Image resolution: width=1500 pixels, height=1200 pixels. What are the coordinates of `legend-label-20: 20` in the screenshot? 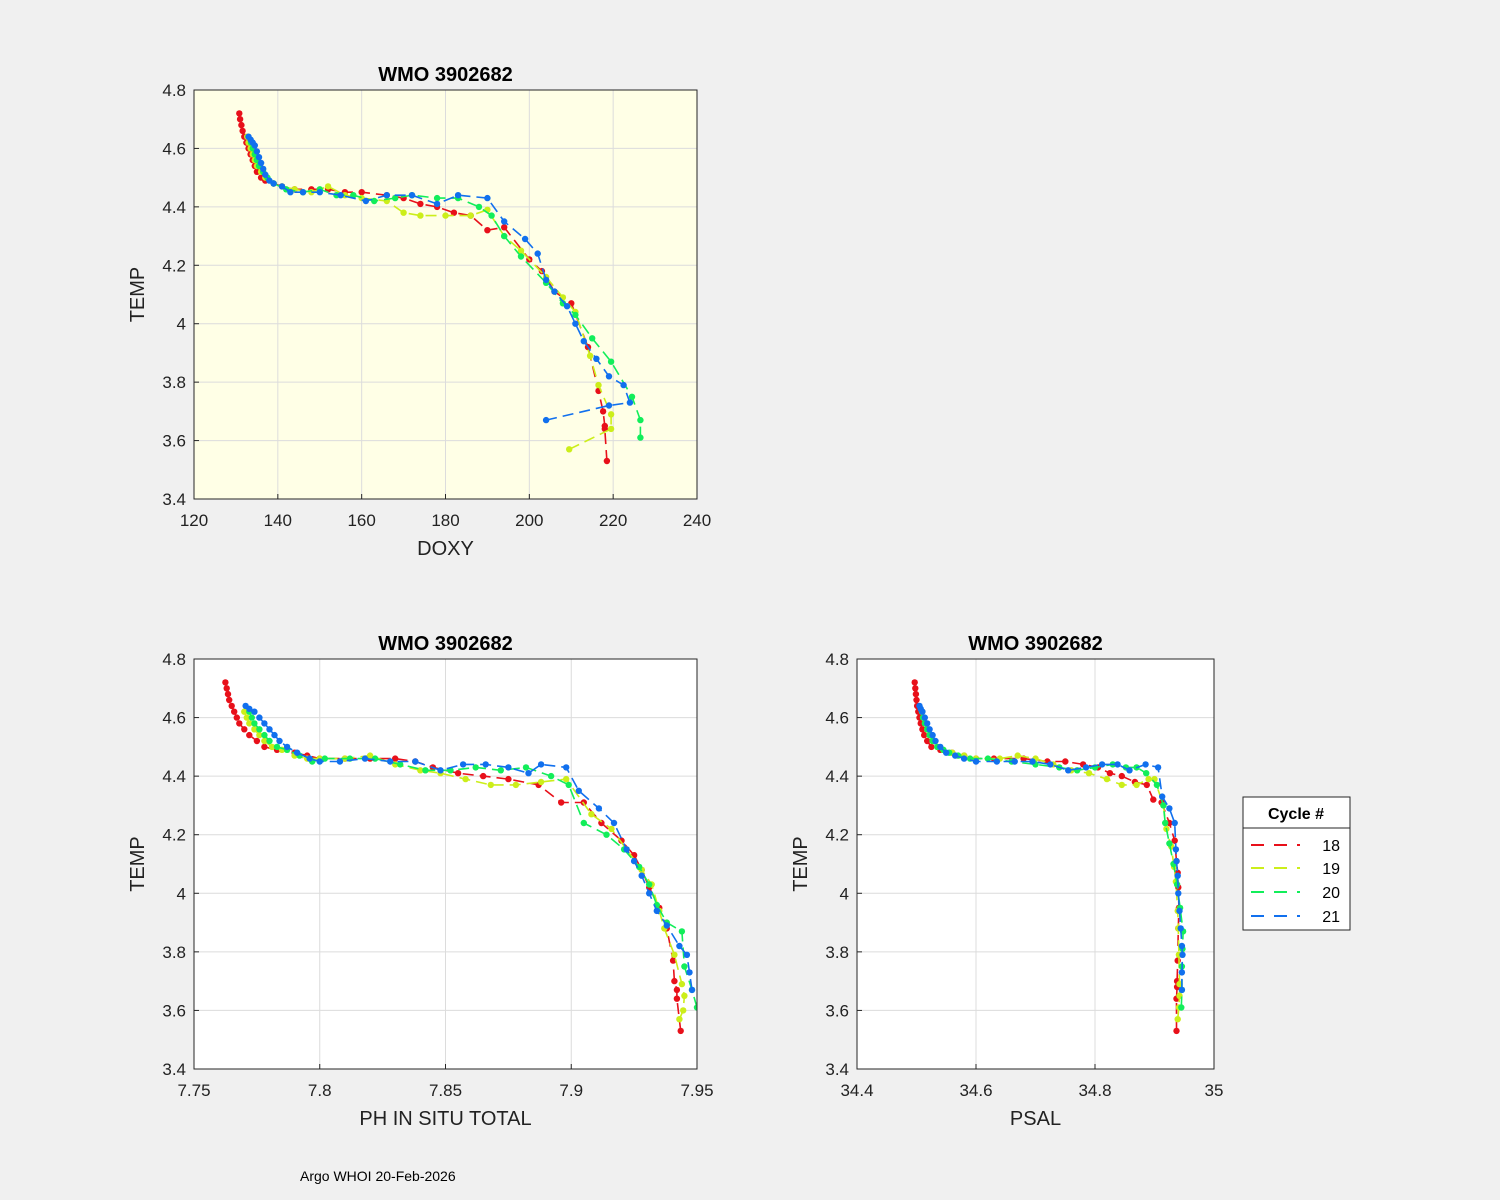 It's located at (1331, 893).